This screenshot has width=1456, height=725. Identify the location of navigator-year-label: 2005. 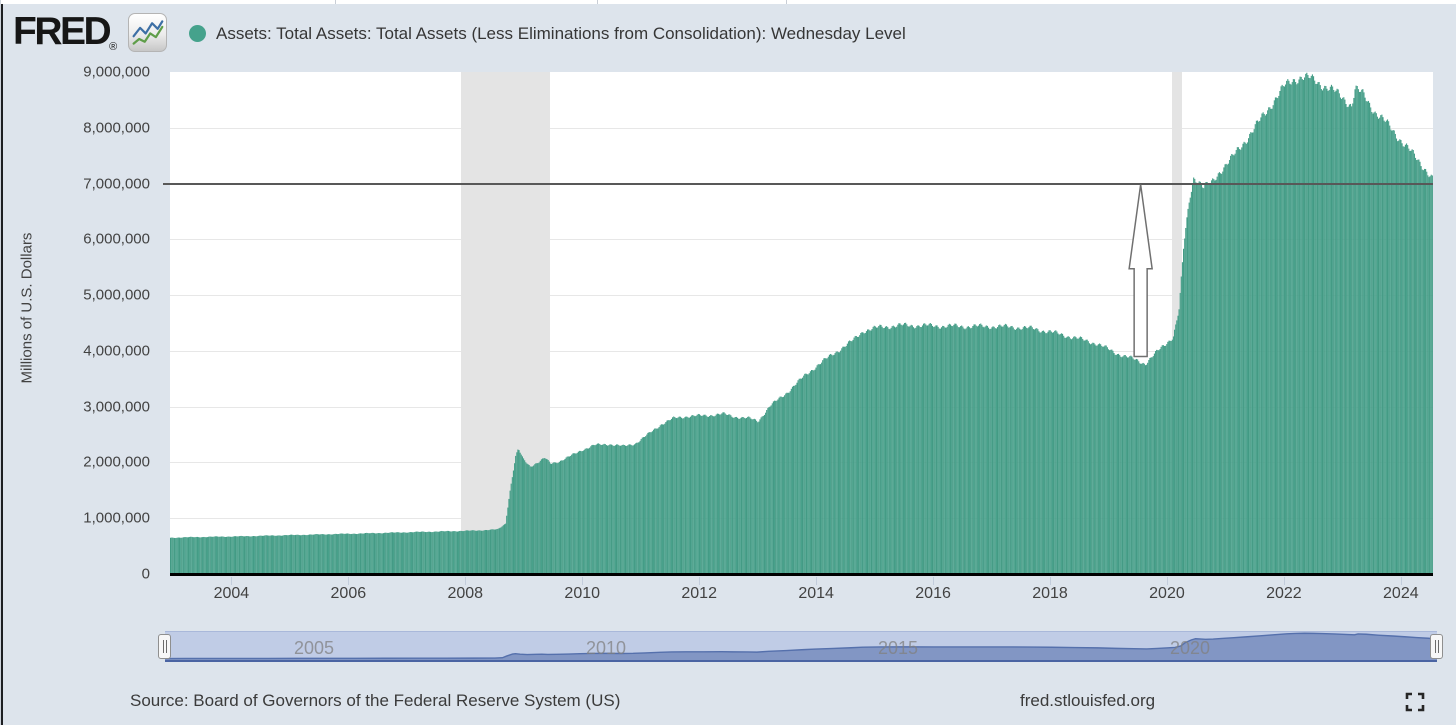
(314, 648).